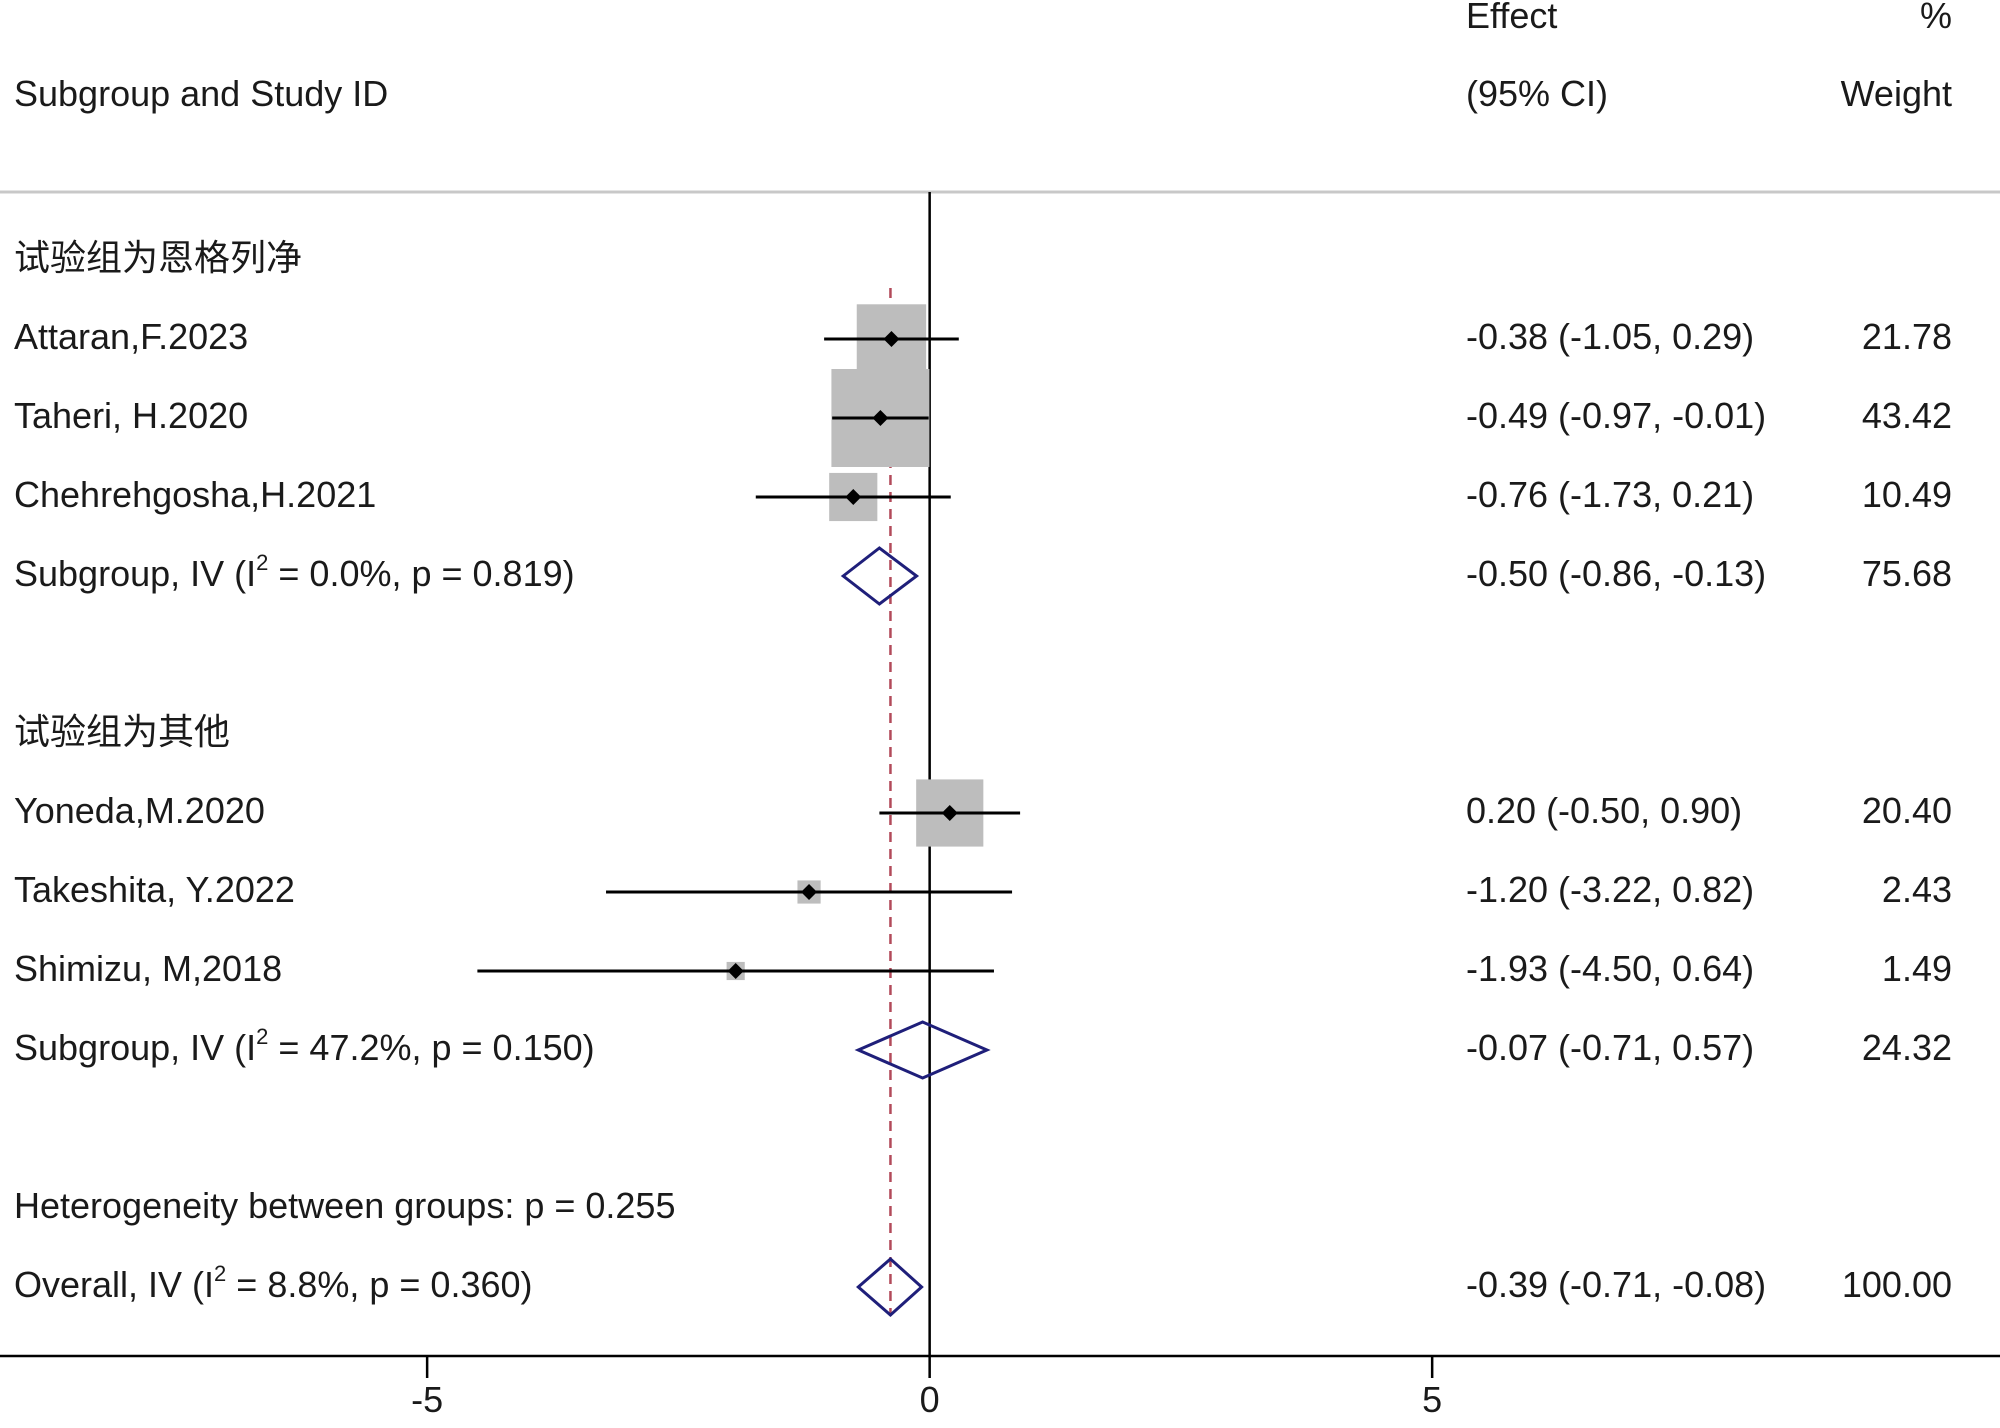 The height and width of the screenshot is (1428, 2000). Describe the element at coordinates (148, 968) in the screenshot. I see `study-label: Shimizu, M,2018` at that location.